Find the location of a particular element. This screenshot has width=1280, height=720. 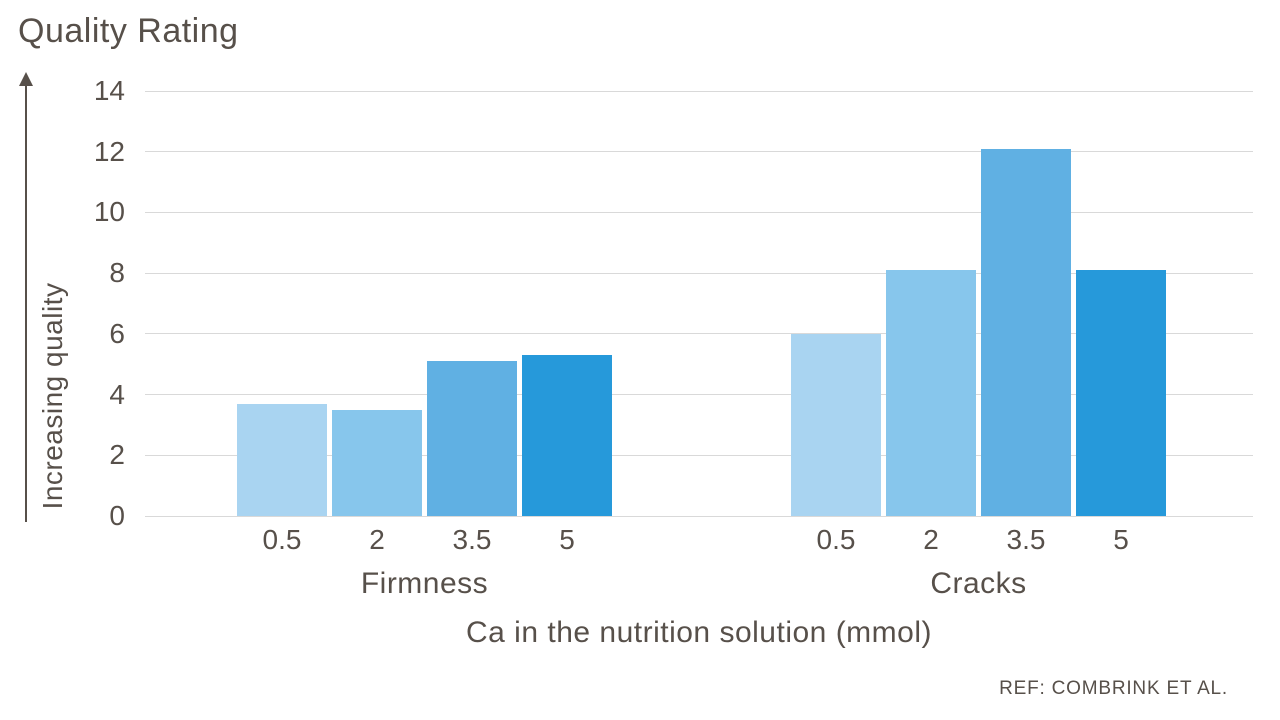

bar-cracks-0.5 is located at coordinates (836, 424).